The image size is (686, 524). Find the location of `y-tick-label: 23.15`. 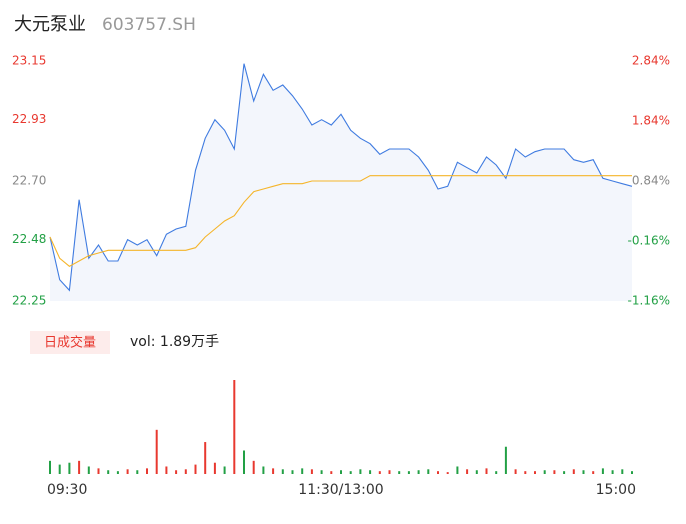

y-tick-label: 23.15 is located at coordinates (29, 61).